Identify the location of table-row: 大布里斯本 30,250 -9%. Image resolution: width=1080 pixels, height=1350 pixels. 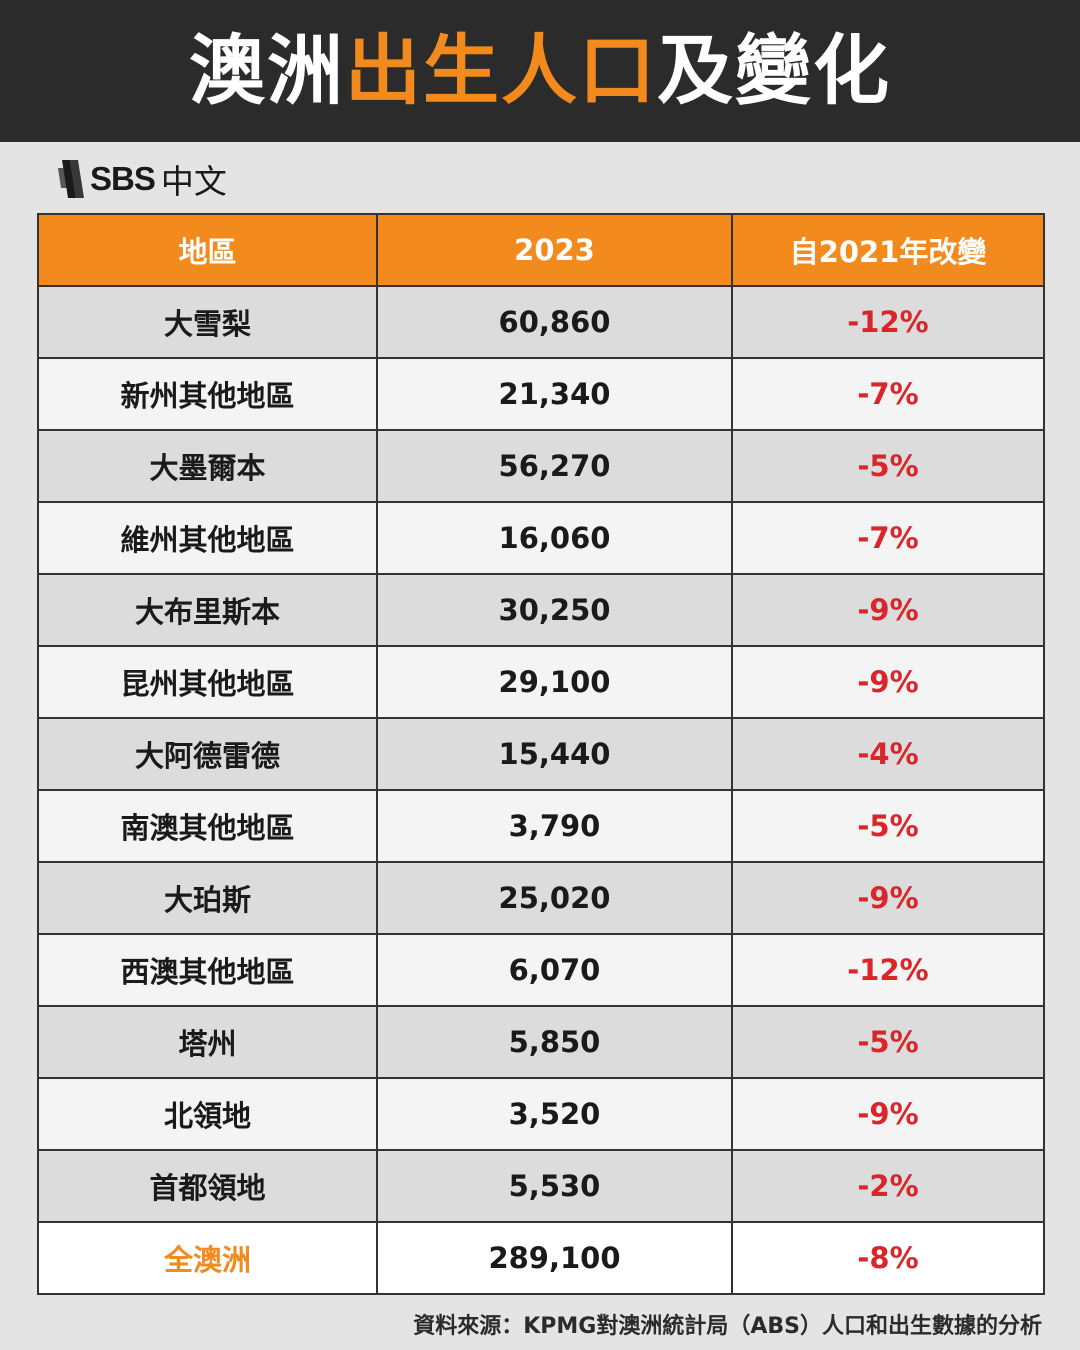
(541, 610).